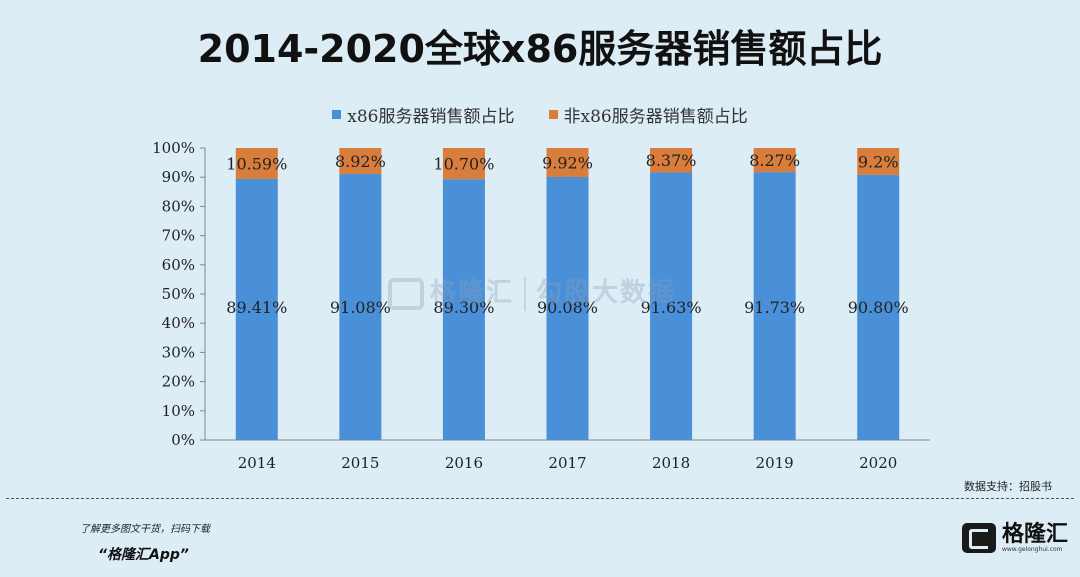 Image resolution: width=1080 pixels, height=577 pixels. Describe the element at coordinates (464, 463) in the screenshot. I see `x-tick-label: 2016` at that location.